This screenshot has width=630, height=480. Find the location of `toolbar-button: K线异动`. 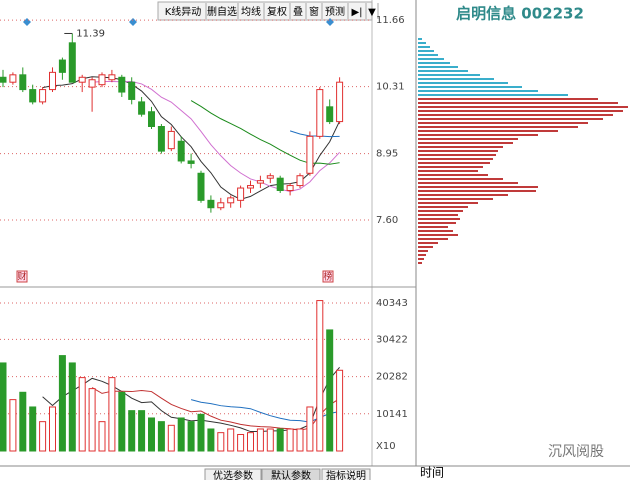

toolbar-button: K线异动 is located at coordinates (183, 11).